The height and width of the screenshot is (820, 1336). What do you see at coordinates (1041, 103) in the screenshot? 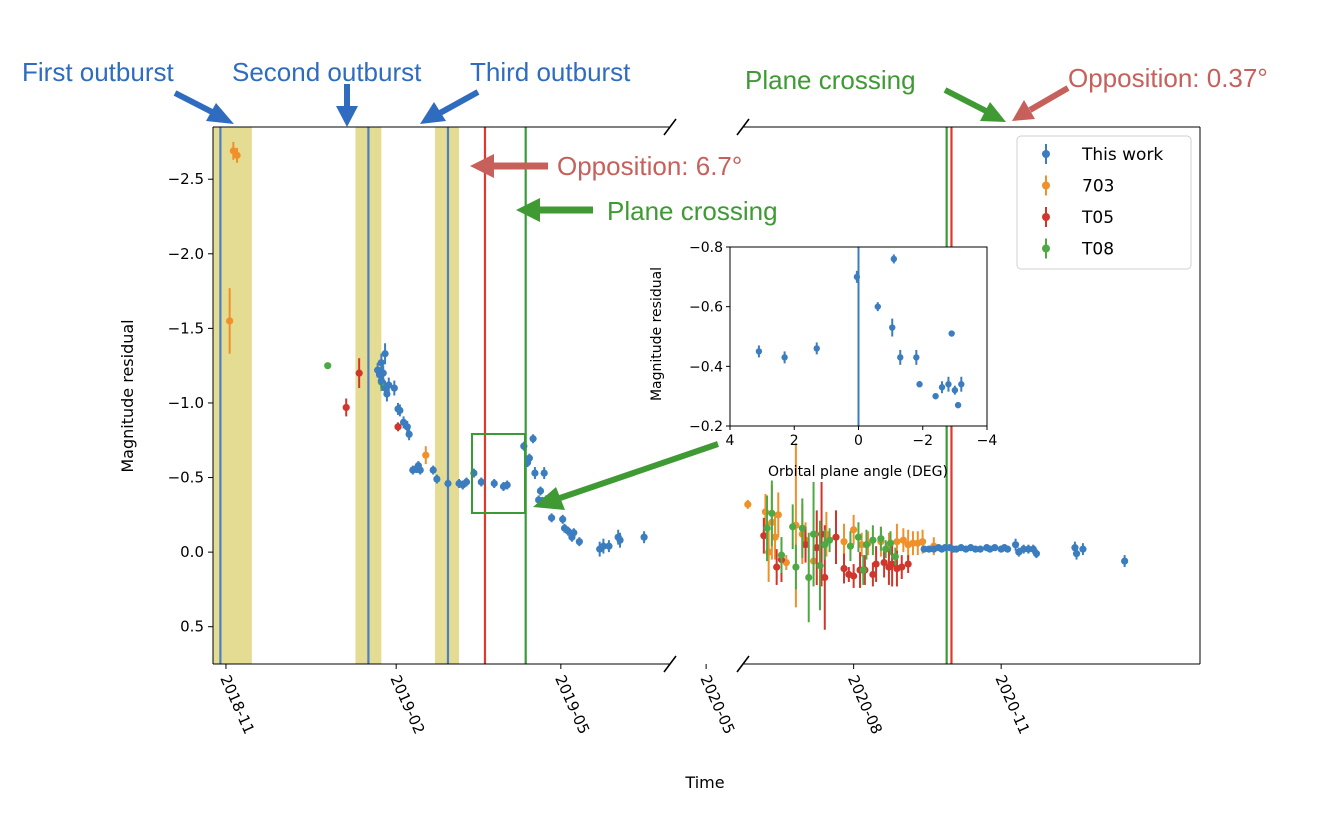
I see `opposition-top-arrow` at bounding box center [1041, 103].